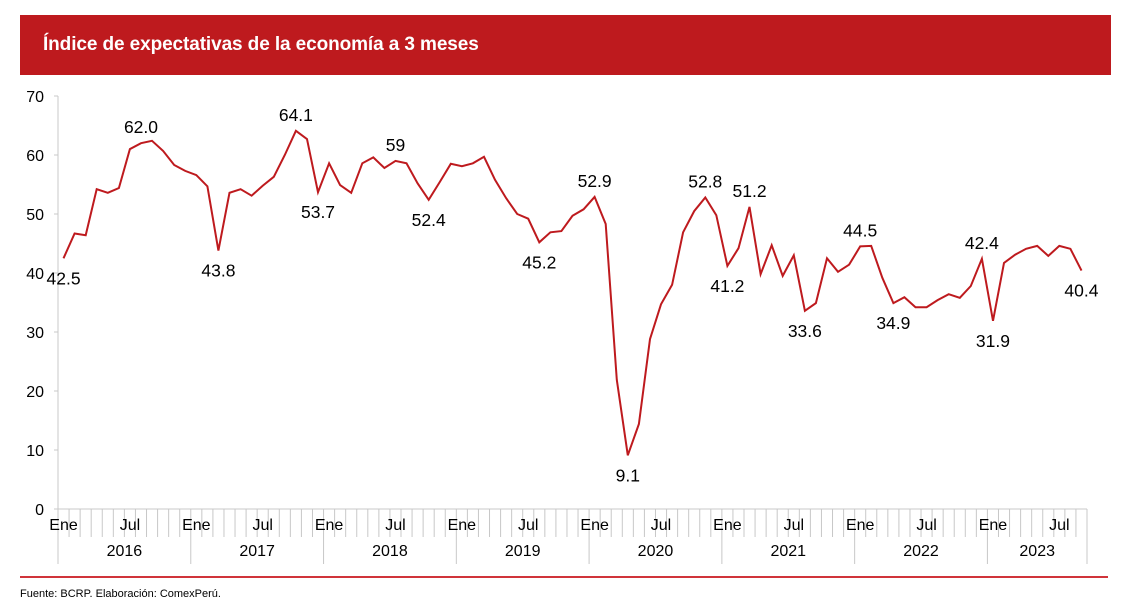  What do you see at coordinates (35, 392) in the screenshot?
I see `y-tick-label: 20` at bounding box center [35, 392].